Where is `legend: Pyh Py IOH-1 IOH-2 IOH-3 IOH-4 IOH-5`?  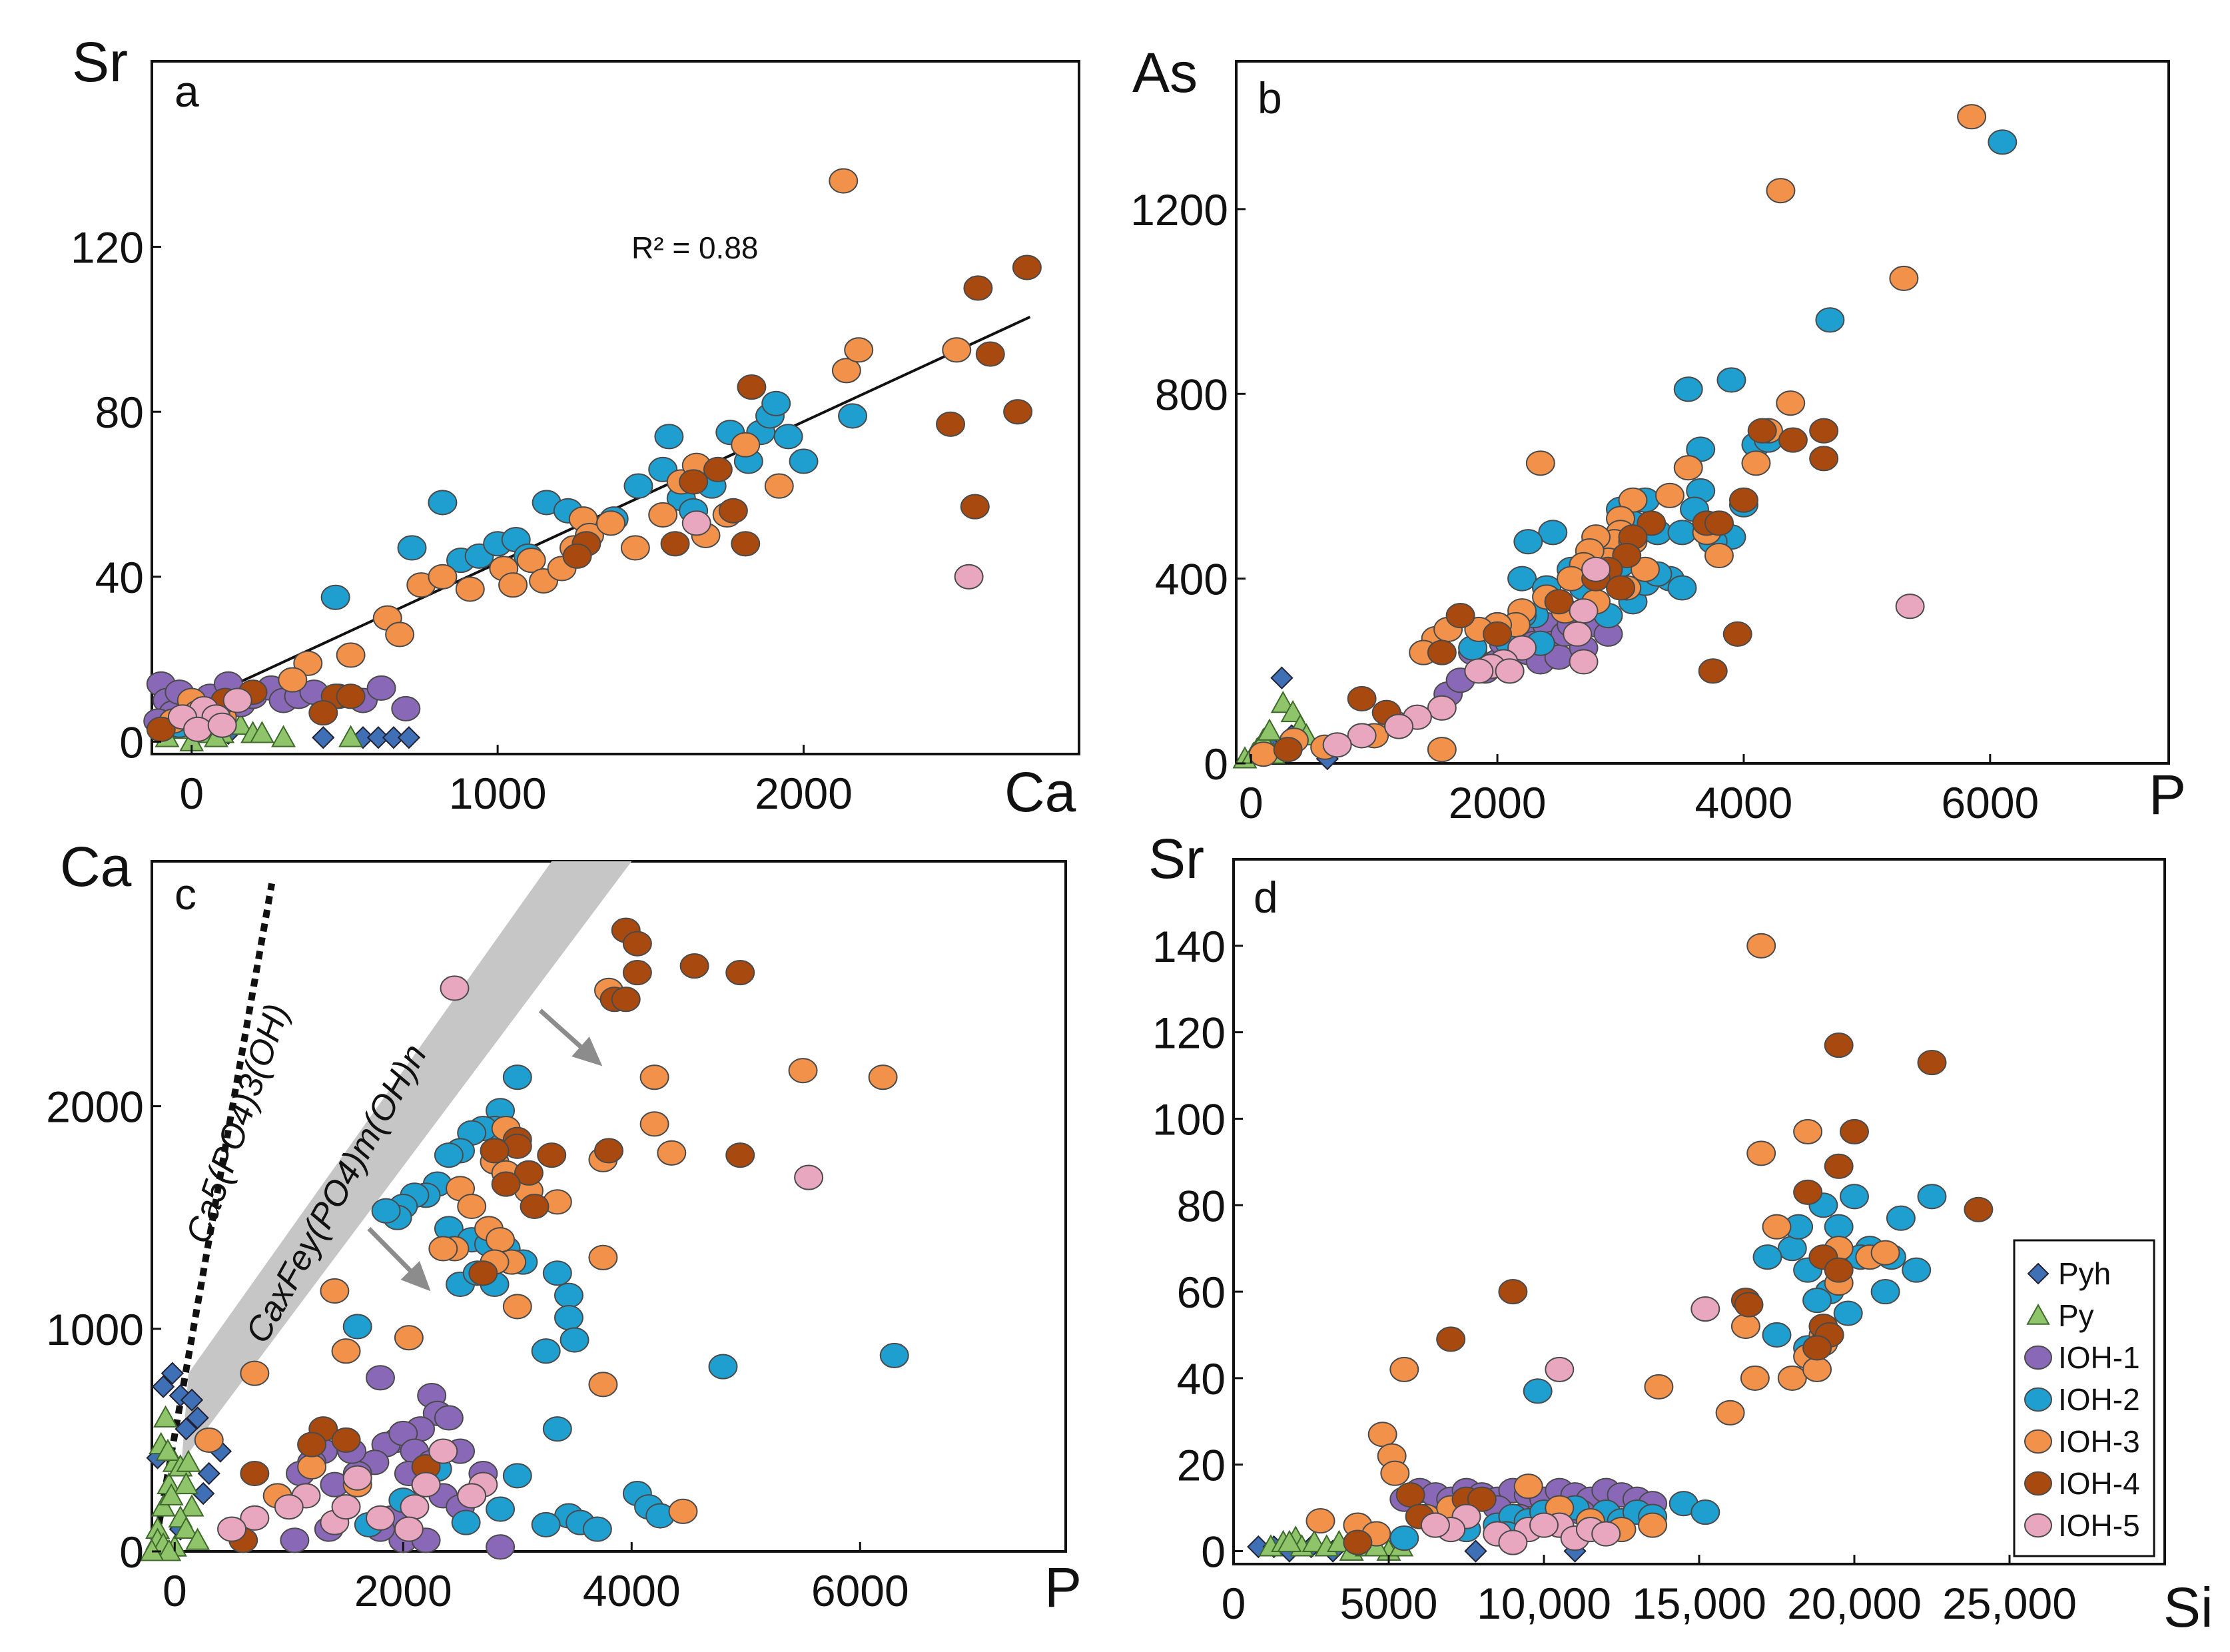 legend: Pyh Py IOH-1 IOH-2 IOH-3 IOH-4 IOH-5 is located at coordinates (2084, 1398).